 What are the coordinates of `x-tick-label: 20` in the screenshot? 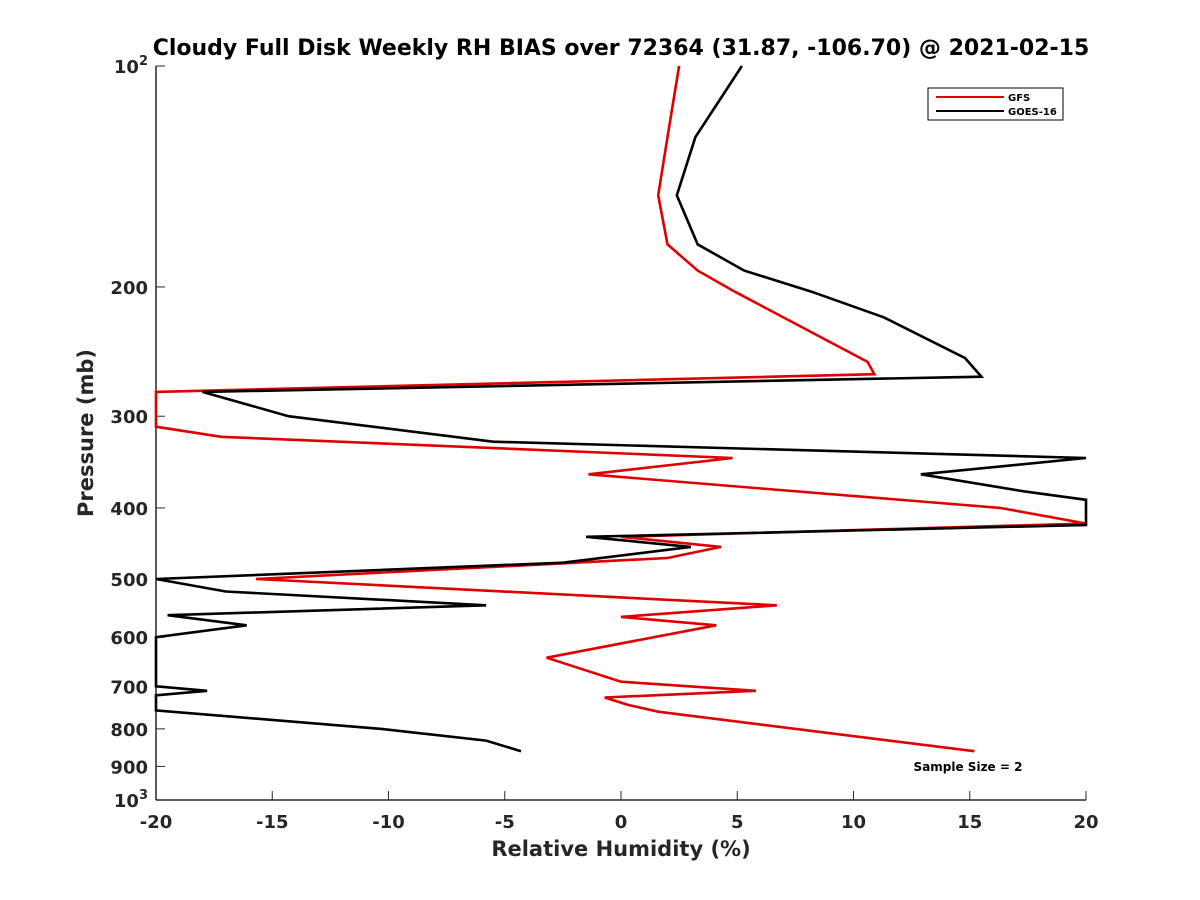 It's located at (1085, 822).